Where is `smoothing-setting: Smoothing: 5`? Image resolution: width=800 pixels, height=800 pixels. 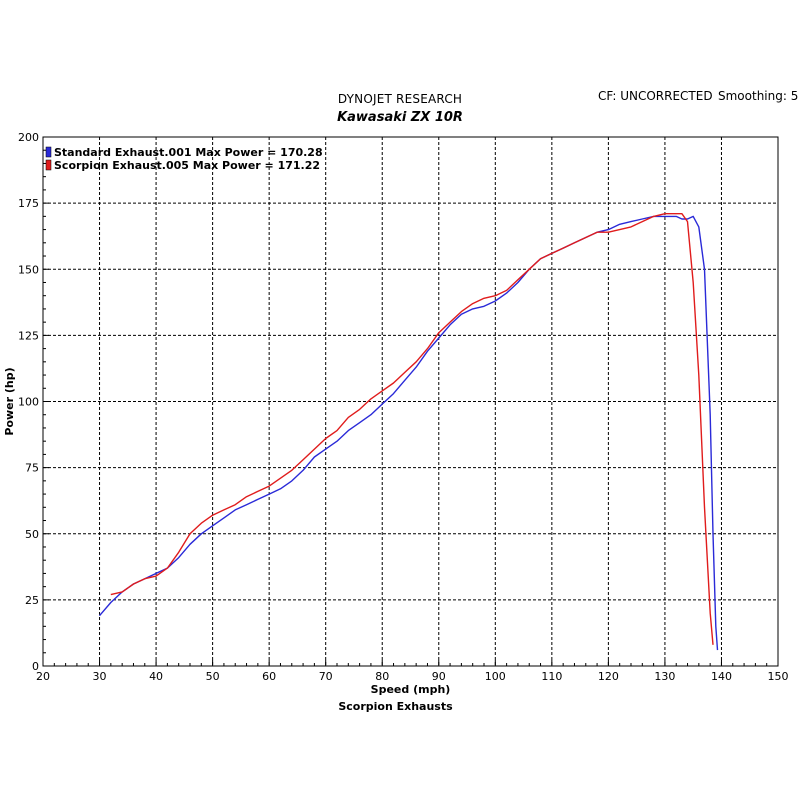
smoothing-setting: Smoothing: 5 is located at coordinates (758, 96).